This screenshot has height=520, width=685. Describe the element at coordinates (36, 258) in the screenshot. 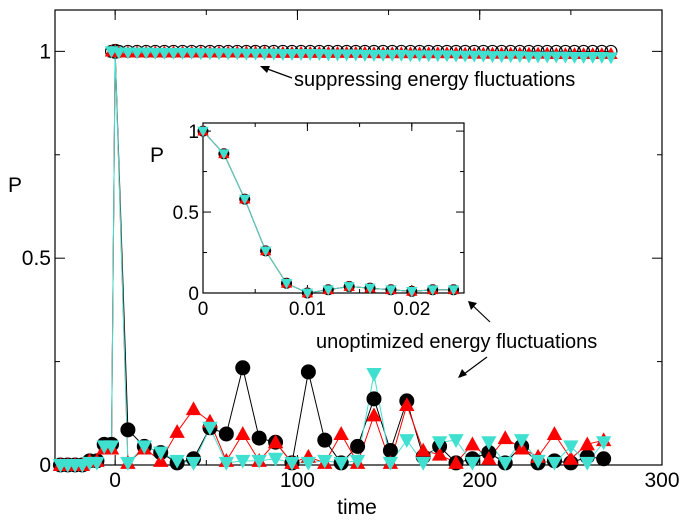

I see `main-y-tick-label: 0.5` at that location.